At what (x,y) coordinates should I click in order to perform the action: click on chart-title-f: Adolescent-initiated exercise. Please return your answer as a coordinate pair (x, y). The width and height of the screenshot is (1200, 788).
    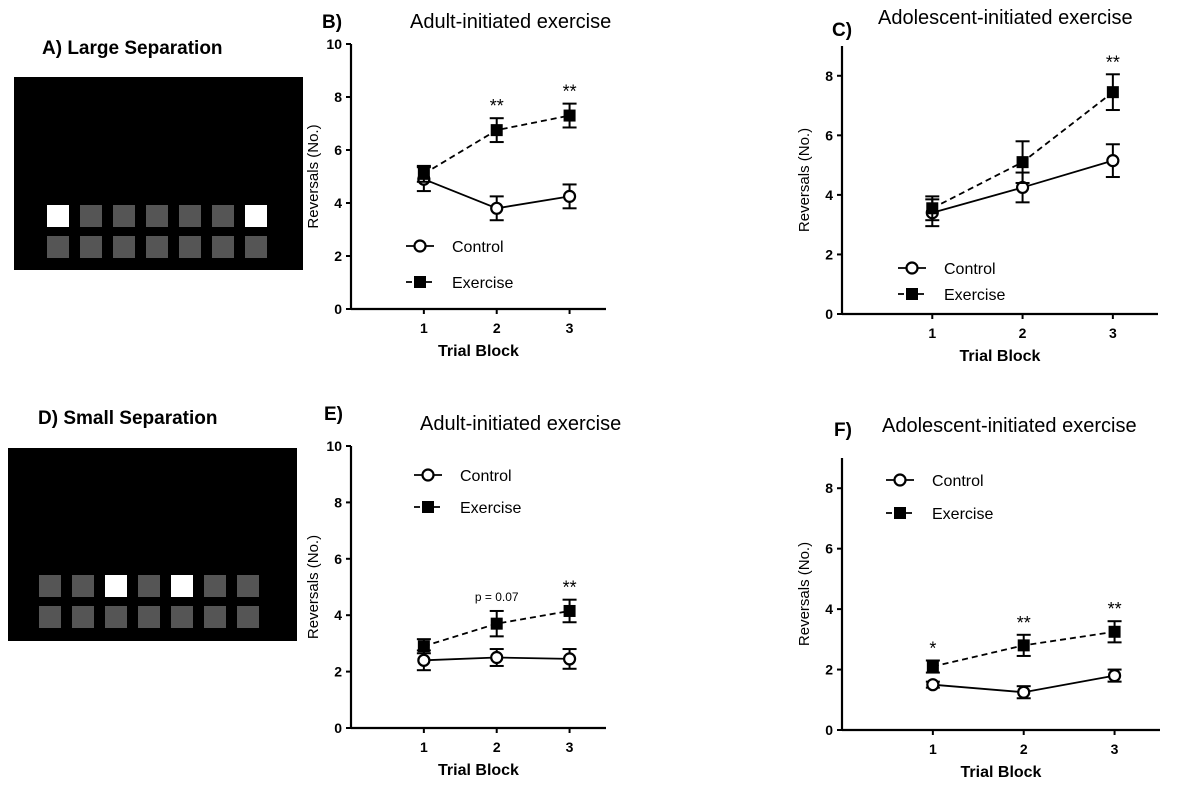
    Looking at the image, I should click on (1009, 426).